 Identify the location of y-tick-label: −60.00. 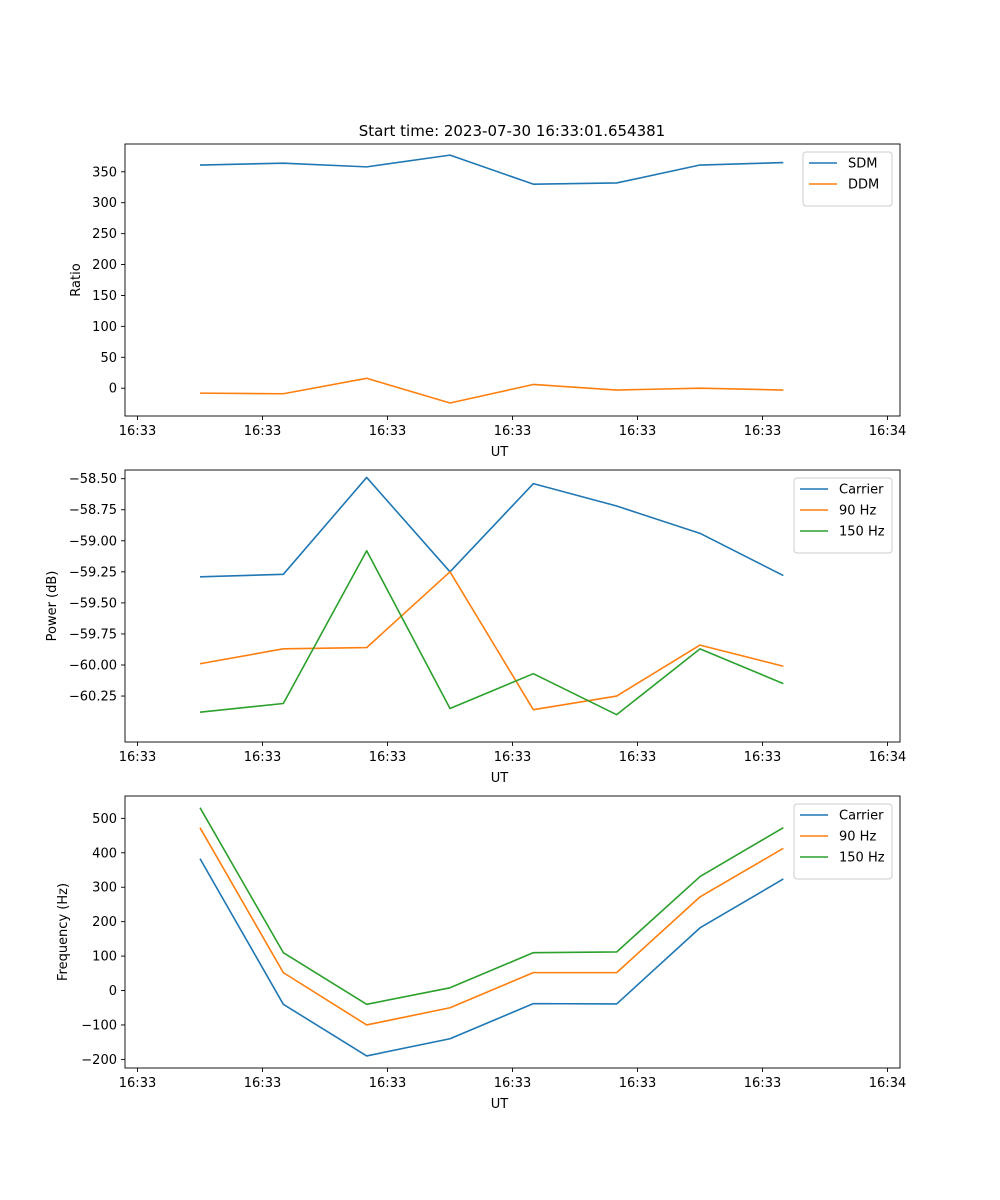
(93, 665).